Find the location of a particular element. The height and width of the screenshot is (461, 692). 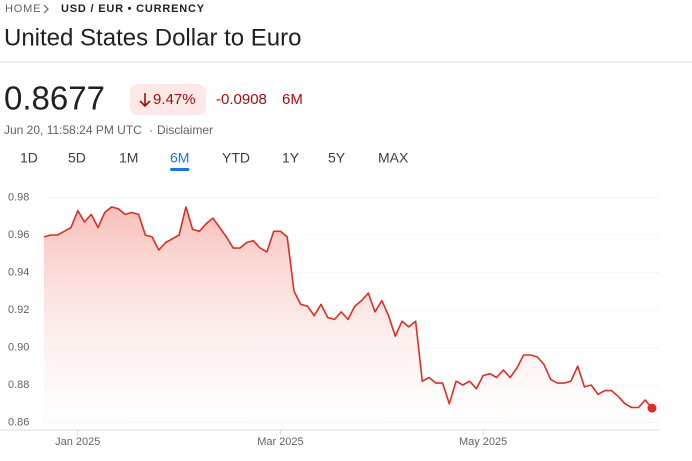

page-title: United States Dollar to Euro is located at coordinates (152, 37).